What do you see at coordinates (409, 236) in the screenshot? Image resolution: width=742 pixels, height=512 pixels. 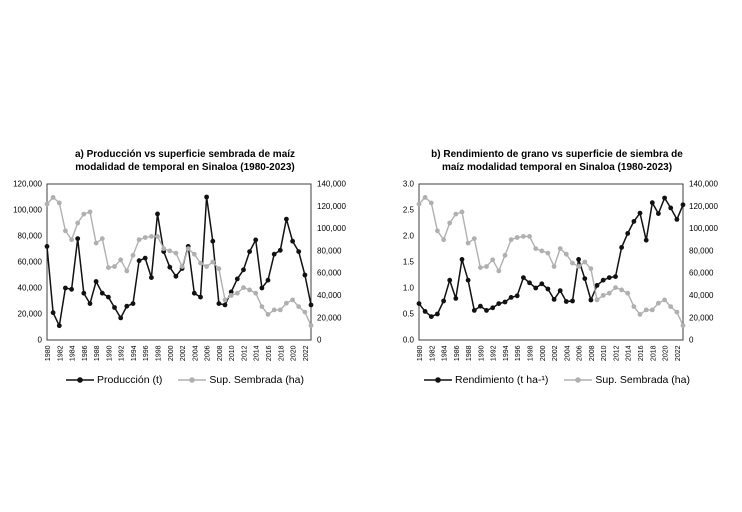 I see `left-axis-tick-label: 2.0` at bounding box center [409, 236].